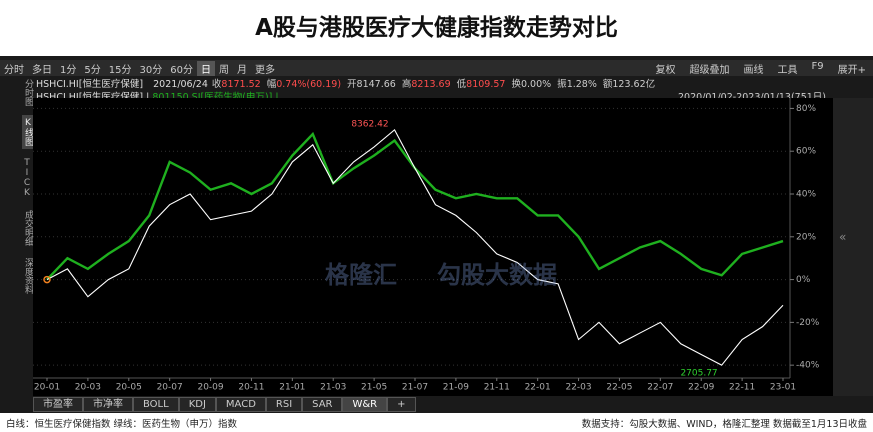 Image resolution: width=873 pixels, height=432 pixels. What do you see at coordinates (752, 96) in the screenshot?
I see `date-range: 2020/01/02-2023/01/13(751日)` at bounding box center [752, 96].